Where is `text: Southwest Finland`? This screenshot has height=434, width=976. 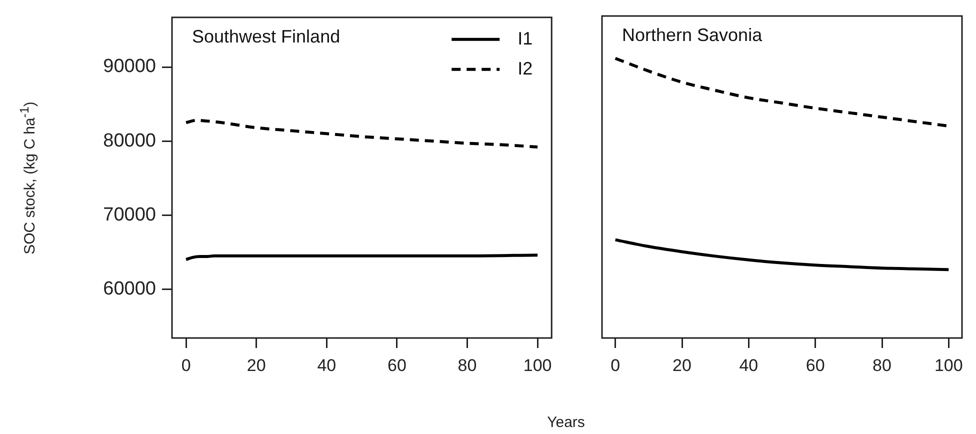 text: Southwest Finland is located at coordinates (266, 36).